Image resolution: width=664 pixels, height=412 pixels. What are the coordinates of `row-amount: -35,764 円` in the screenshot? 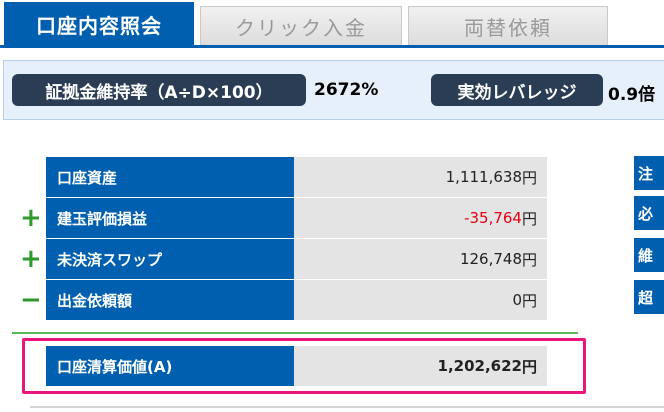 It's located at (420, 218).